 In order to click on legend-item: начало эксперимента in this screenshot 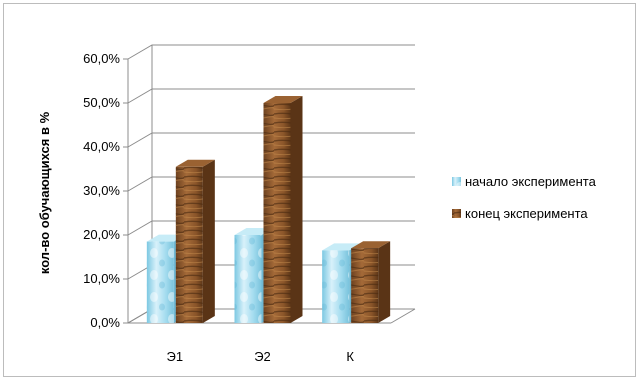, I will do `click(524, 181)`.